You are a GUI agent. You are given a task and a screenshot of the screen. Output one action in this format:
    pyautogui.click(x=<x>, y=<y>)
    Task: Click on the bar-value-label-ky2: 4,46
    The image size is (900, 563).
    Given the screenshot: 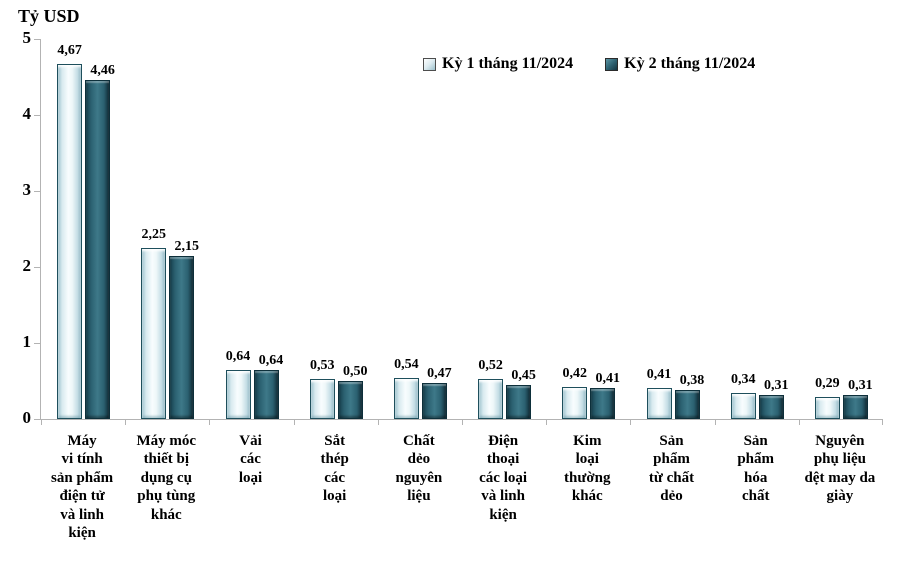 What is the action you would take?
    pyautogui.click(x=102, y=71)
    